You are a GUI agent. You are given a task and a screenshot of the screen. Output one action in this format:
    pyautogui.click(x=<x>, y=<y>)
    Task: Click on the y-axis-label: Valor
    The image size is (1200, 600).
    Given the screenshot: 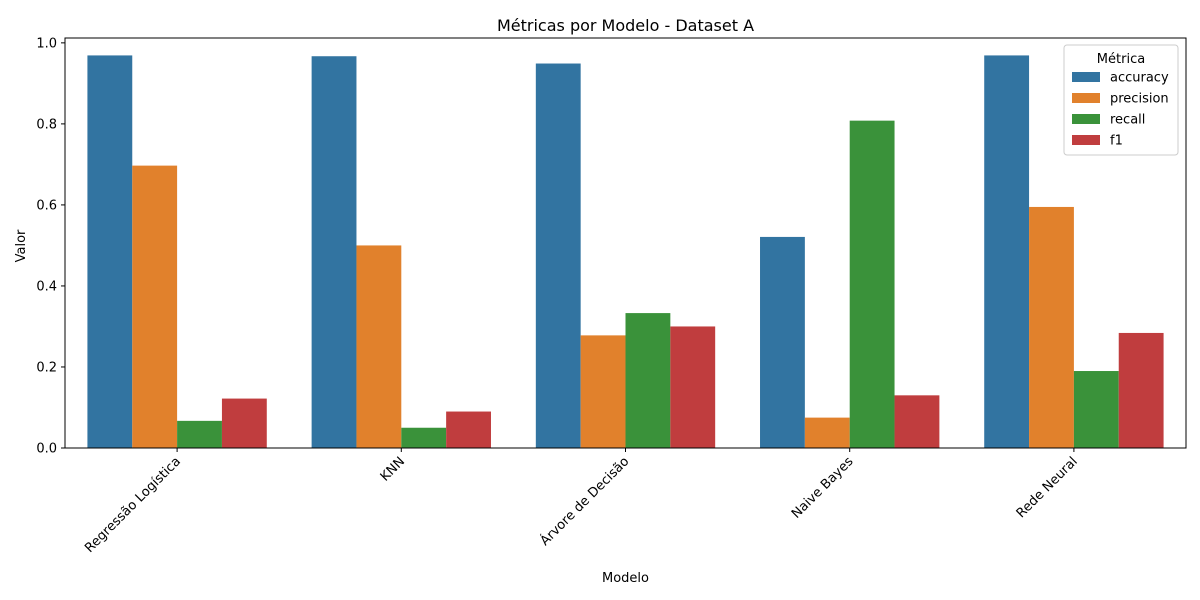 What is the action you would take?
    pyautogui.click(x=21, y=245)
    